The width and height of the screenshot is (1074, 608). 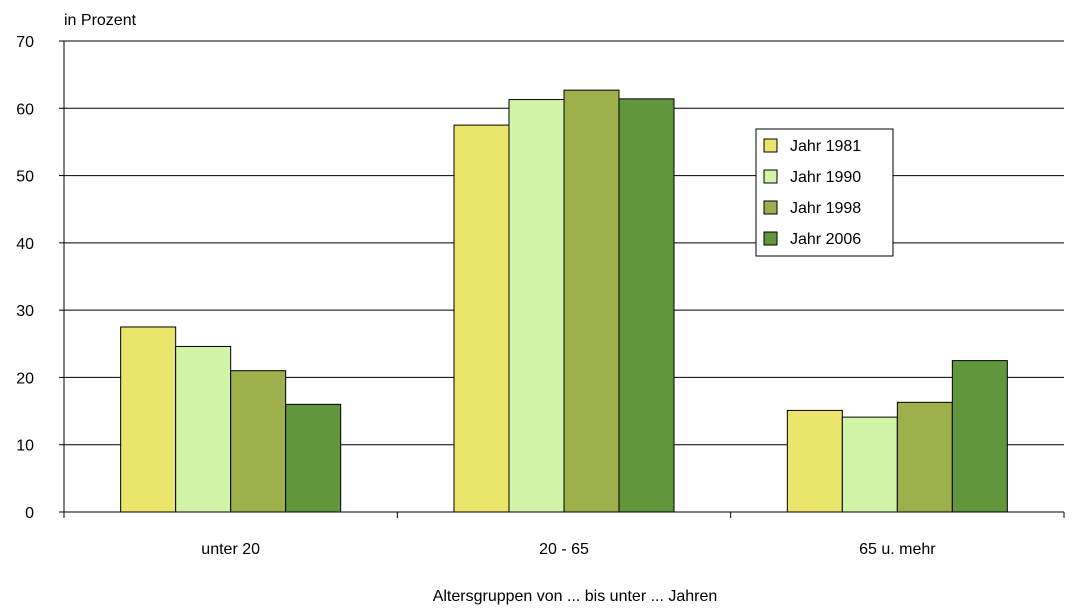 What do you see at coordinates (825, 208) in the screenshot?
I see `legend-label: Jahr 1998` at bounding box center [825, 208].